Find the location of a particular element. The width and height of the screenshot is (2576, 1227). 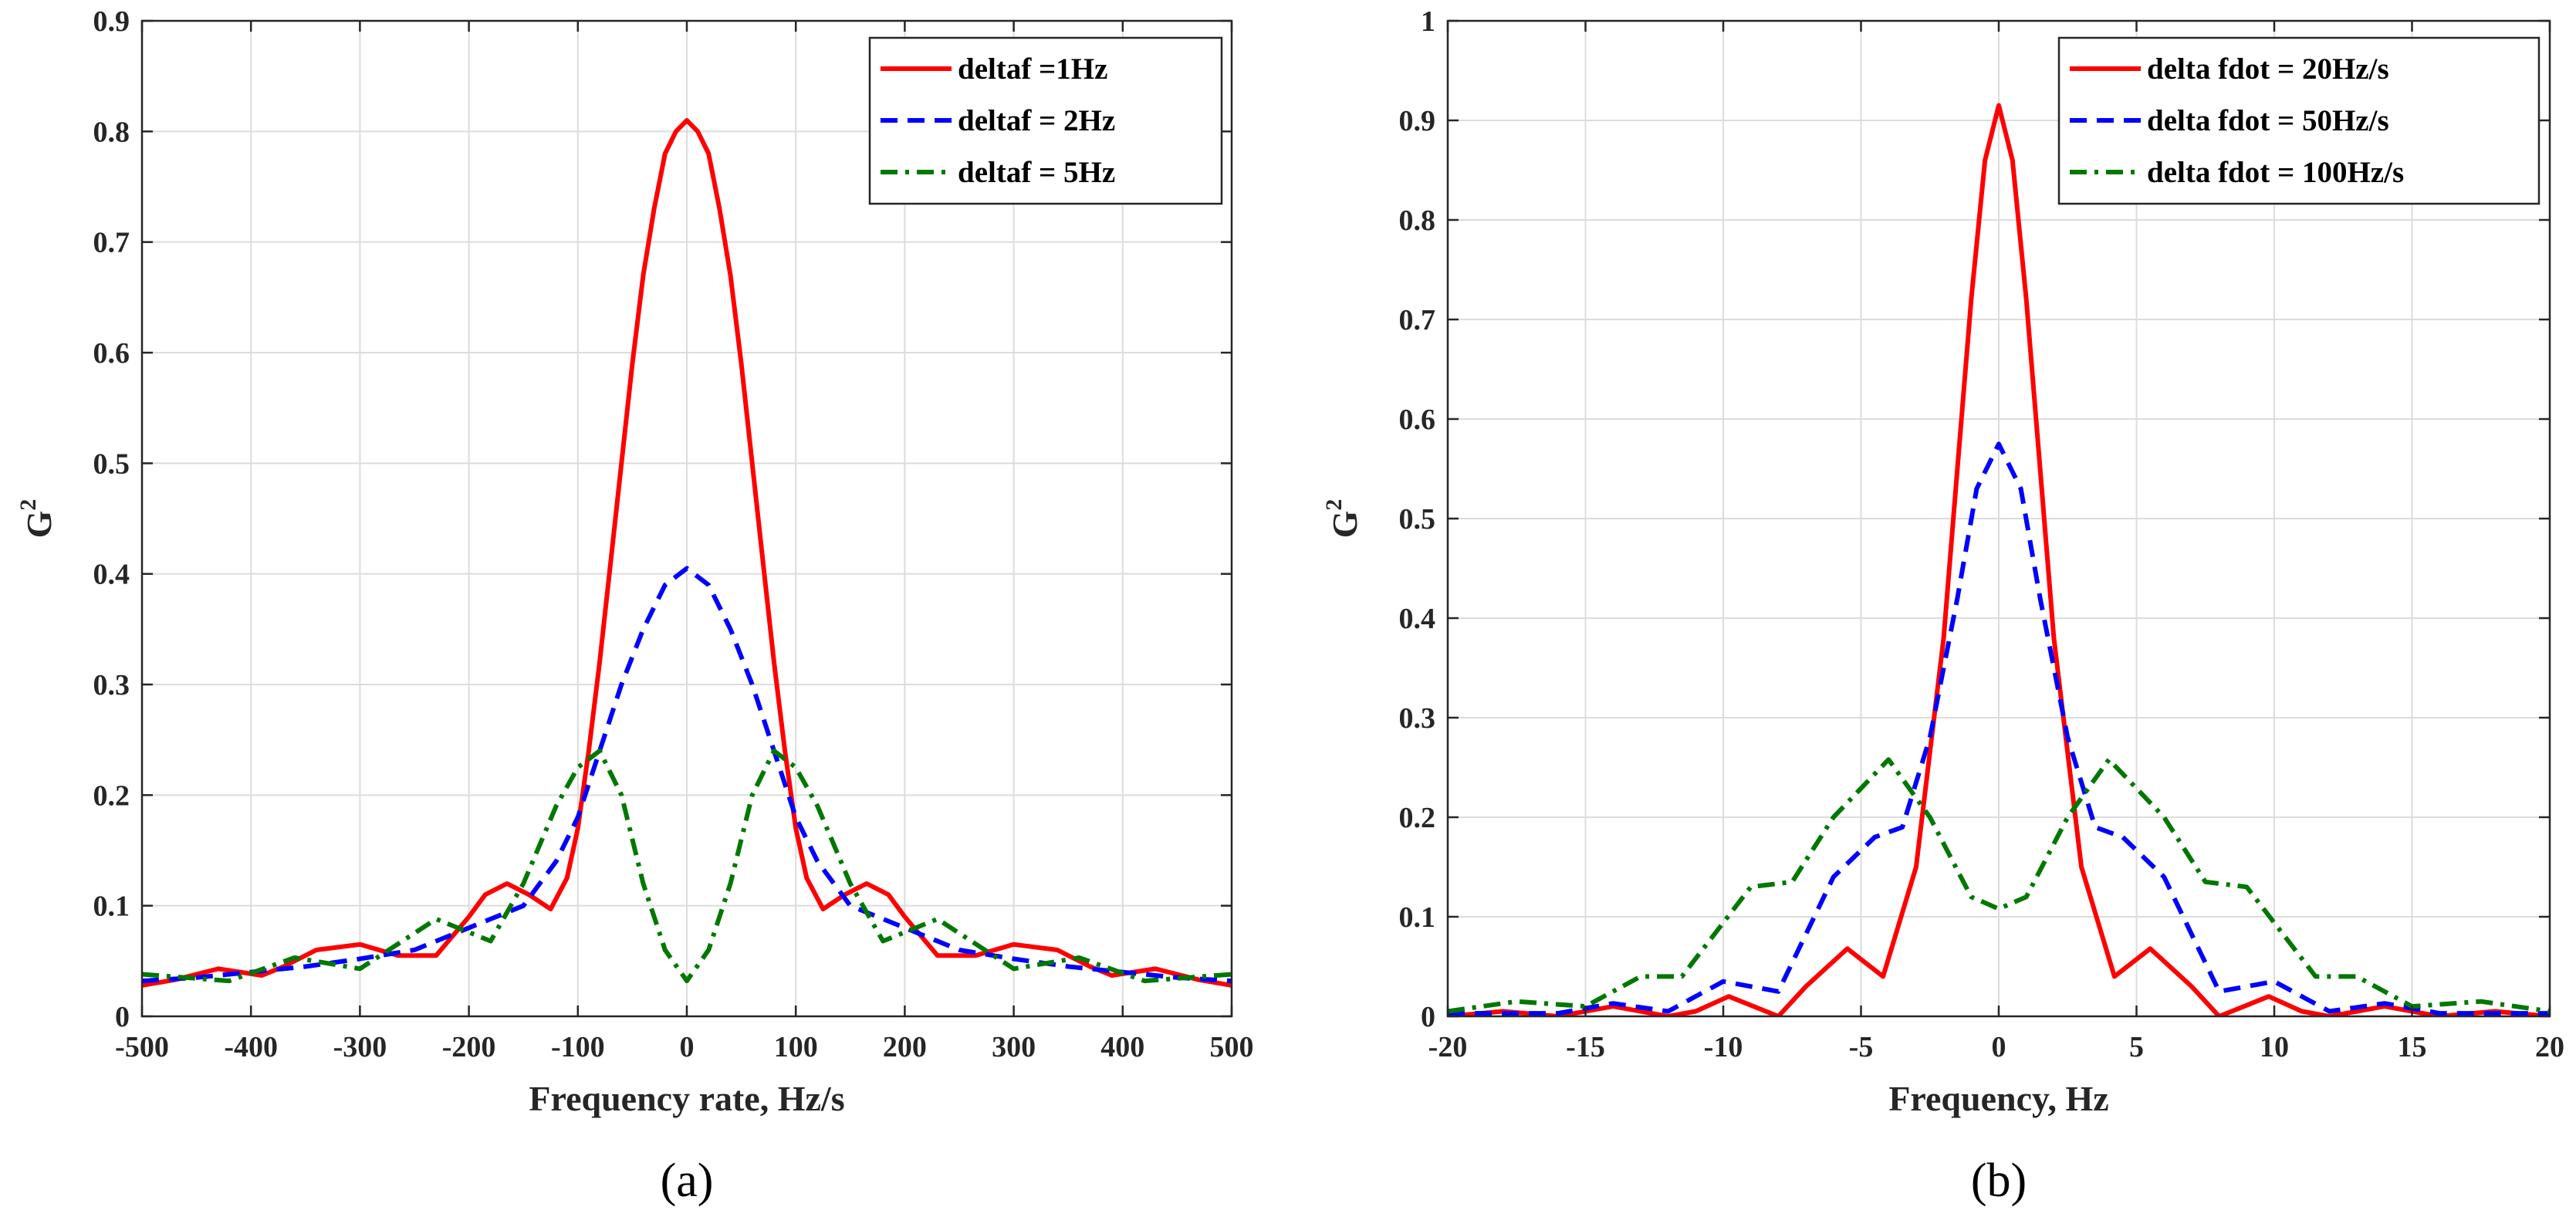

x-tick-label: 300 is located at coordinates (1014, 1047).